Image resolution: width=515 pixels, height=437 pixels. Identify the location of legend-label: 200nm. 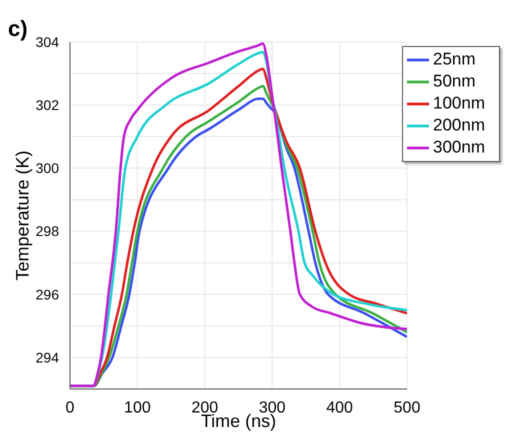
(459, 124).